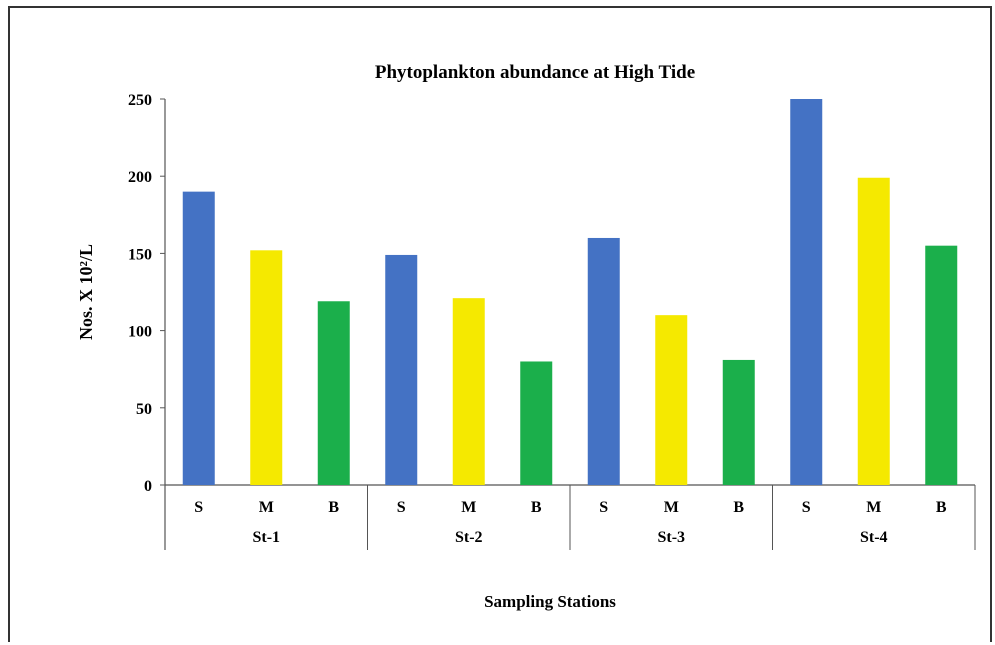  What do you see at coordinates (140, 100) in the screenshot?
I see `y-tick-label: 250` at bounding box center [140, 100].